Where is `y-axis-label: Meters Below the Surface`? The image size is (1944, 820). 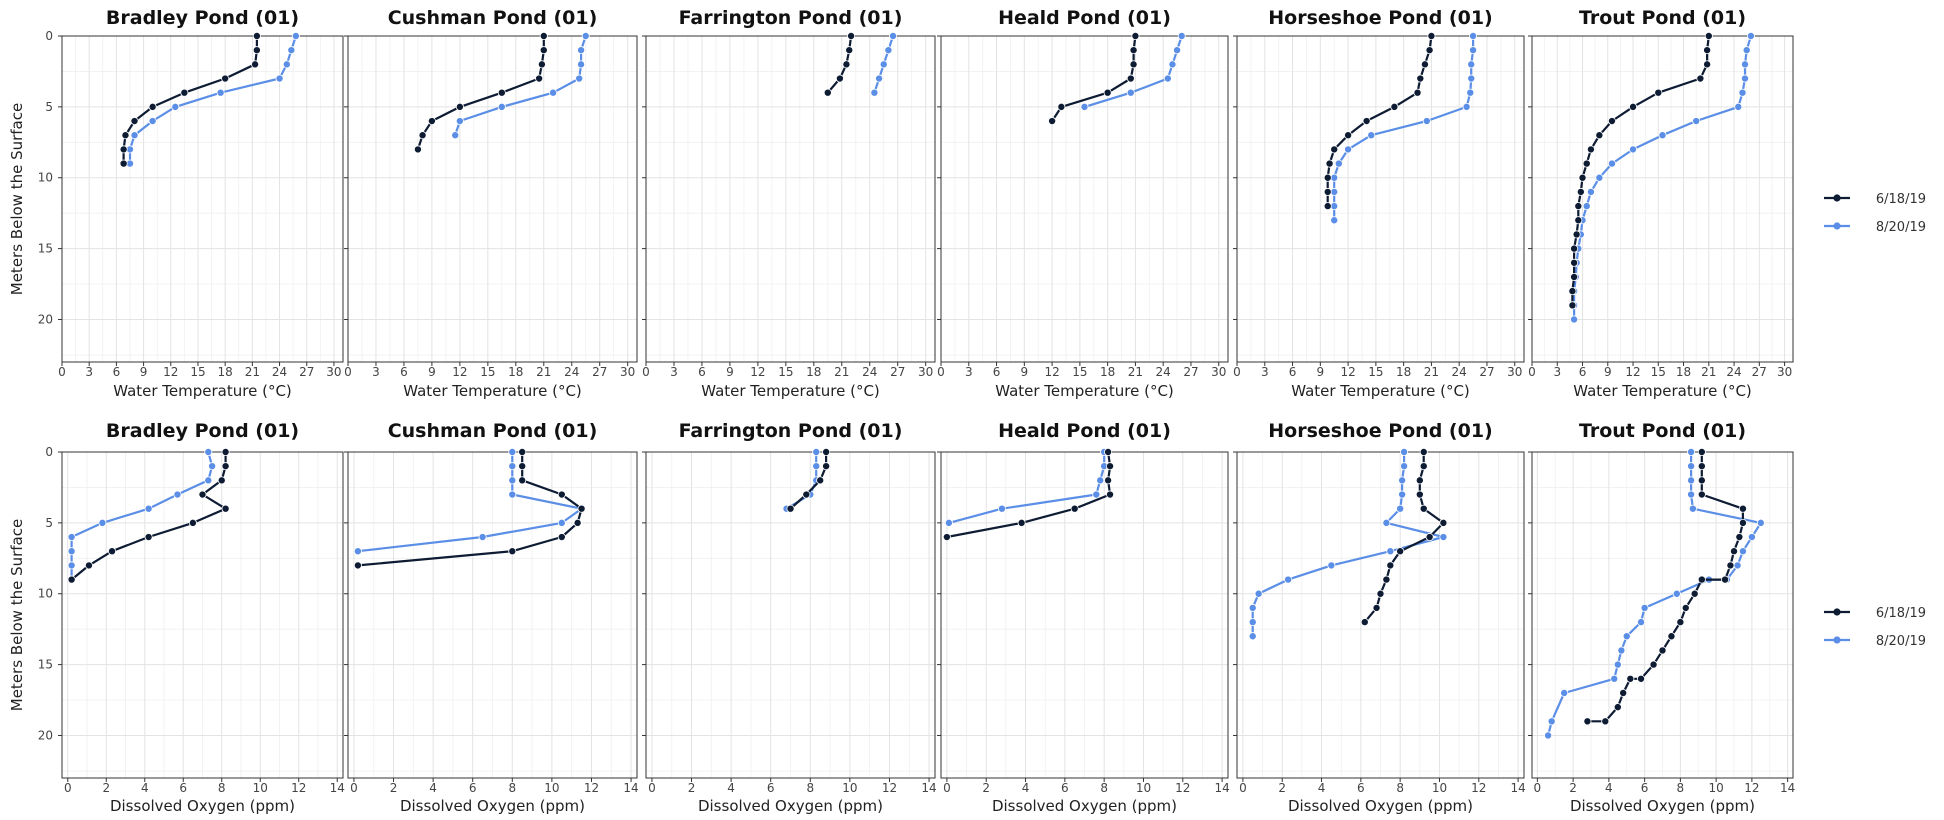 y-axis-label: Meters Below the Surface is located at coordinates (17, 615).